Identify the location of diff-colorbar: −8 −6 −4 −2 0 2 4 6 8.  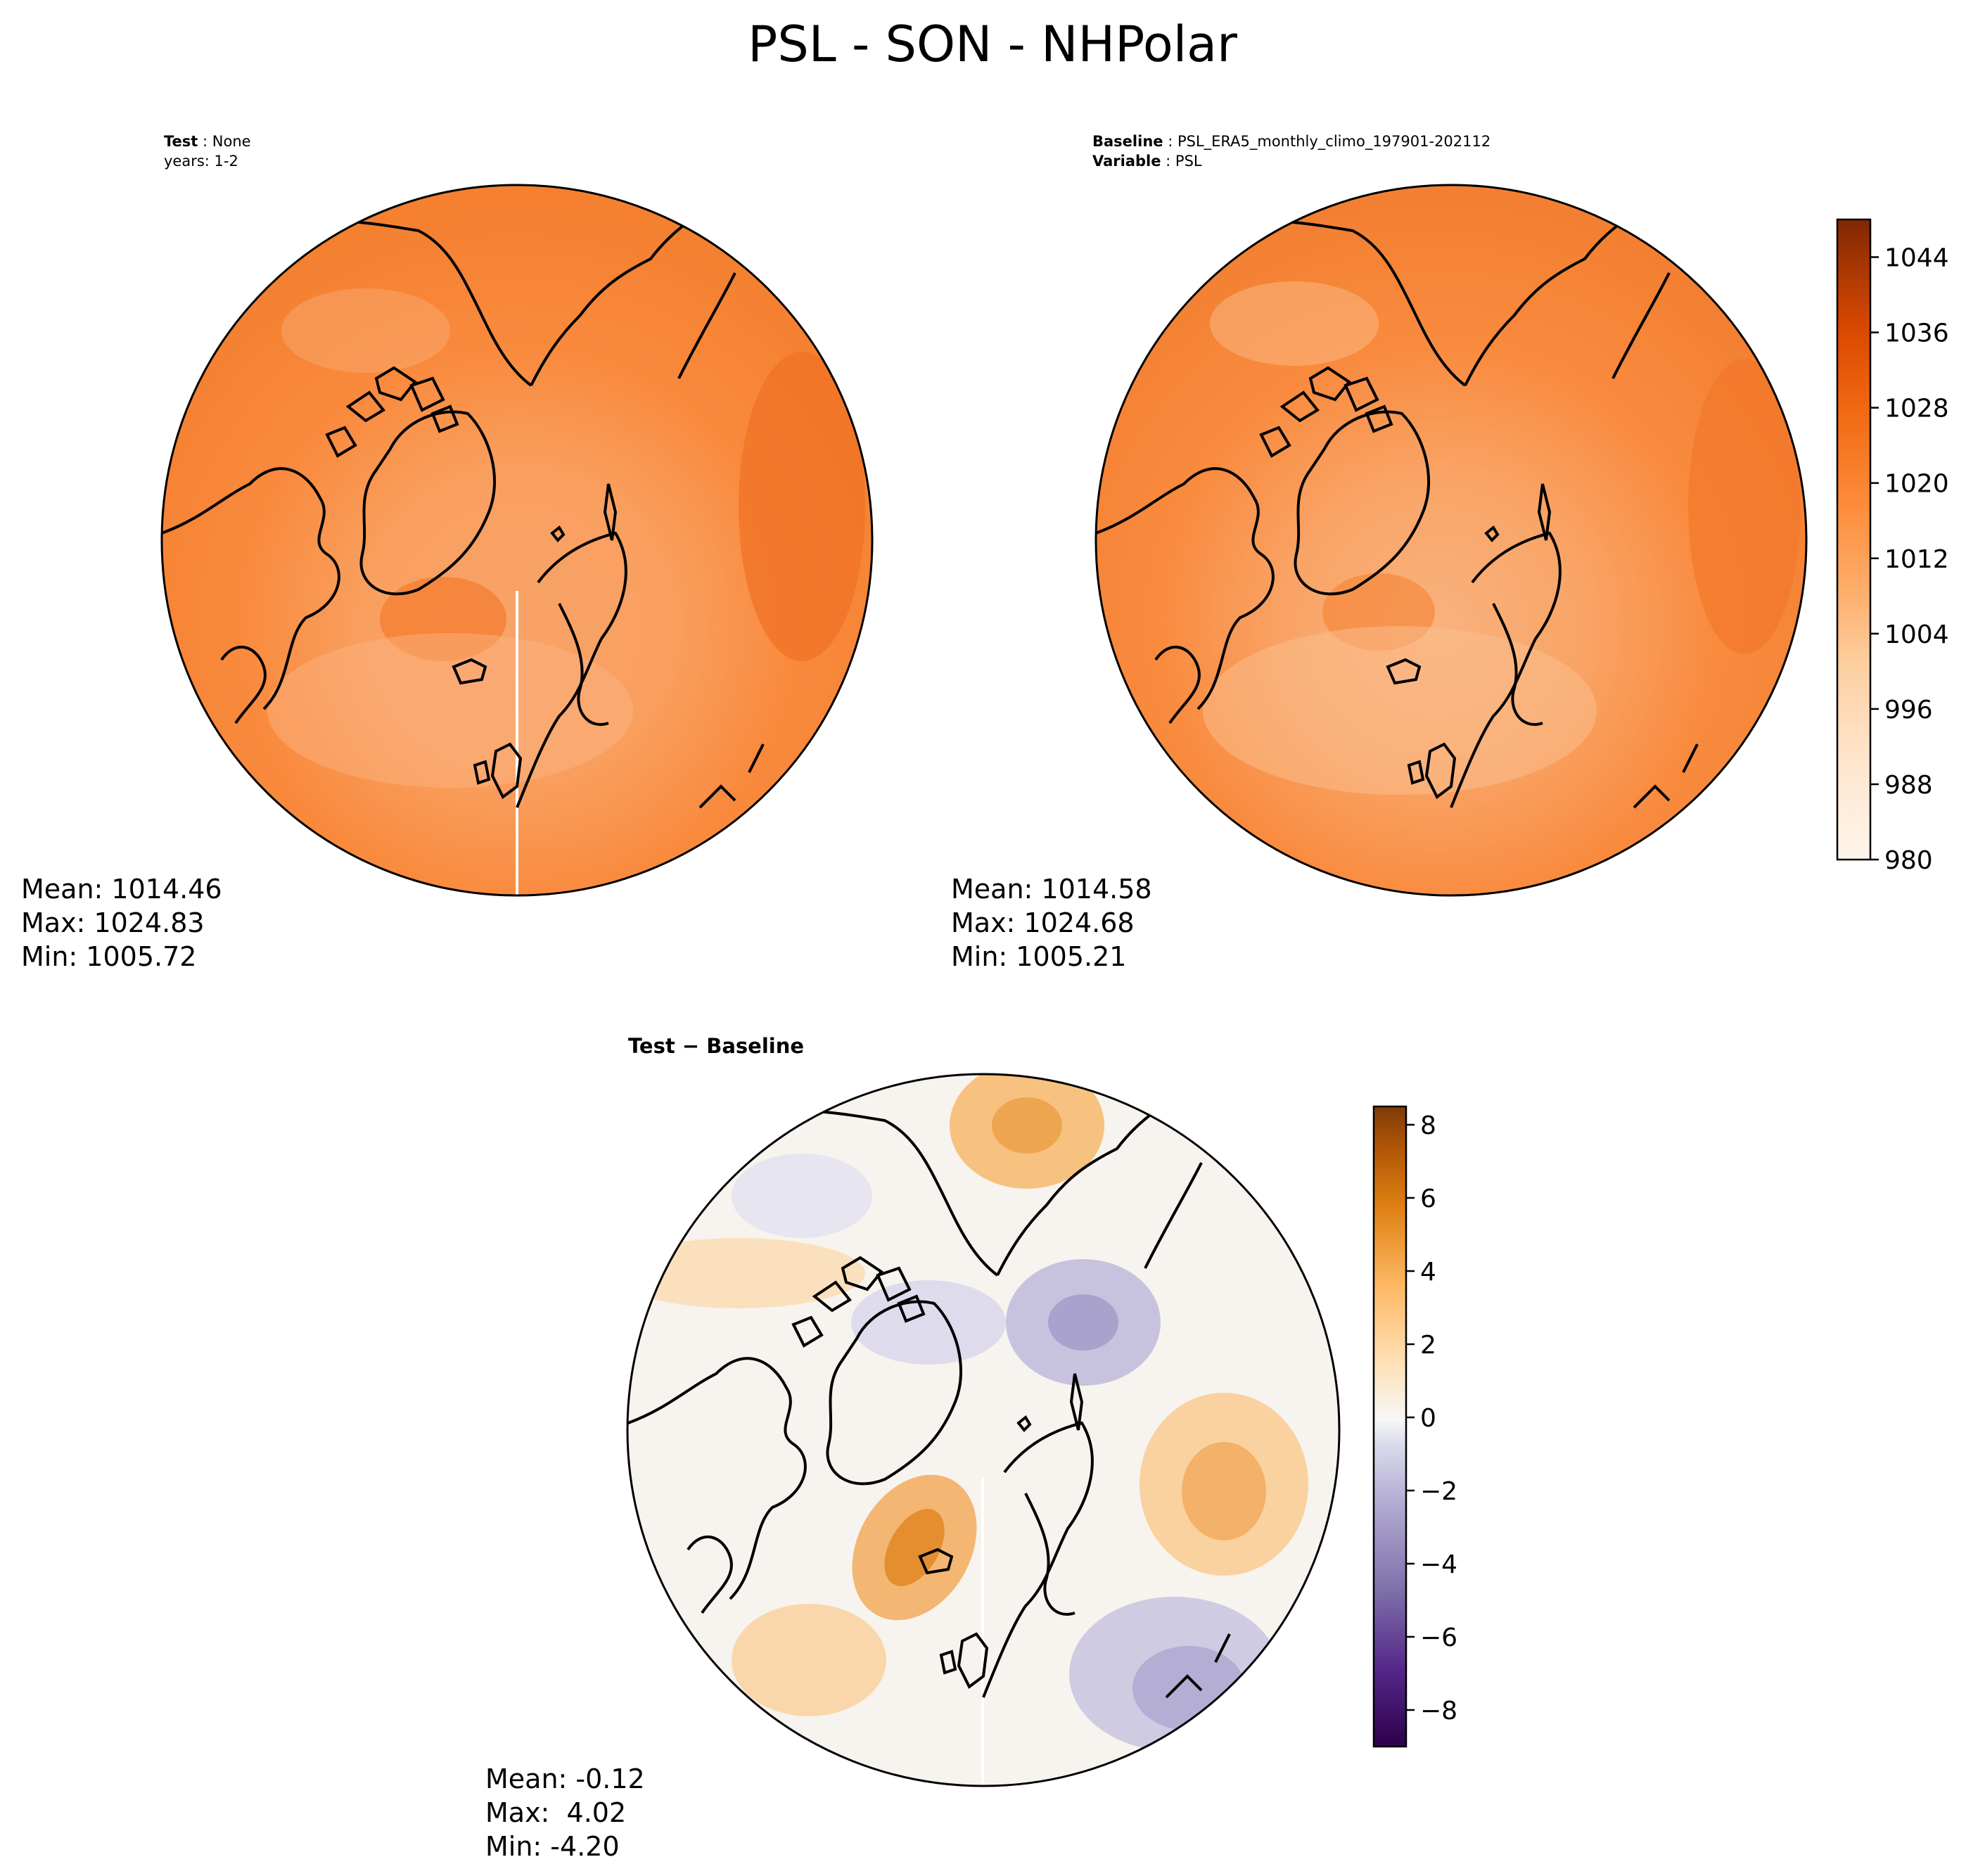
(1414, 1426).